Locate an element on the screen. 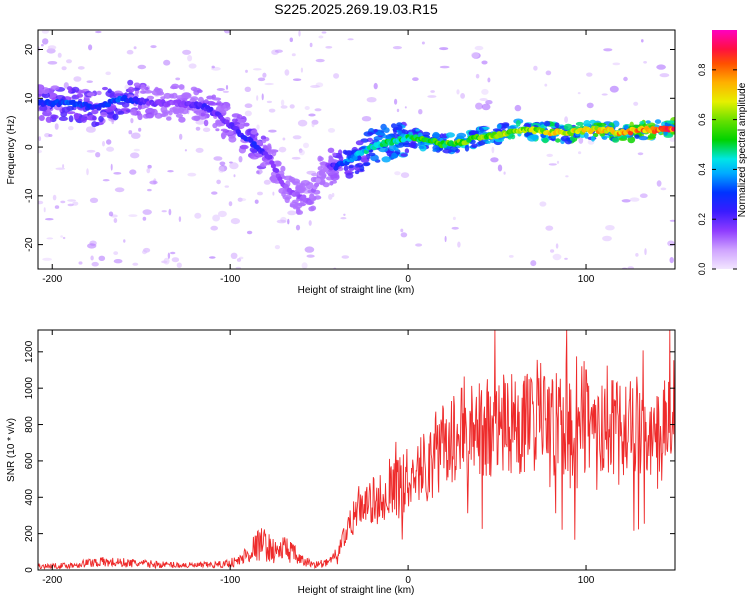 This screenshot has height=605, width=750. snr-y-tick-label: 800 is located at coordinates (29, 424).